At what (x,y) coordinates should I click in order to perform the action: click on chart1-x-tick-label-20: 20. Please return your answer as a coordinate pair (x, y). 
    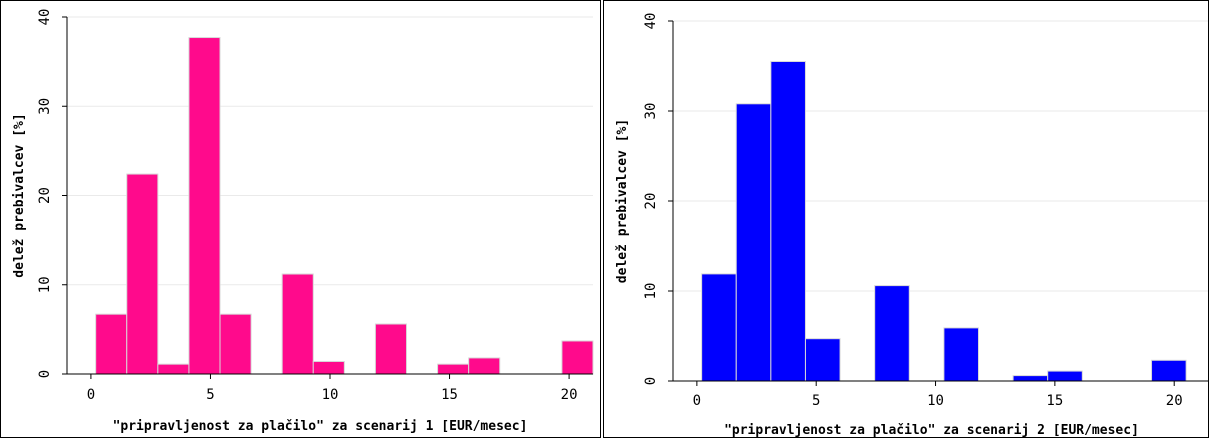
    Looking at the image, I should click on (569, 395).